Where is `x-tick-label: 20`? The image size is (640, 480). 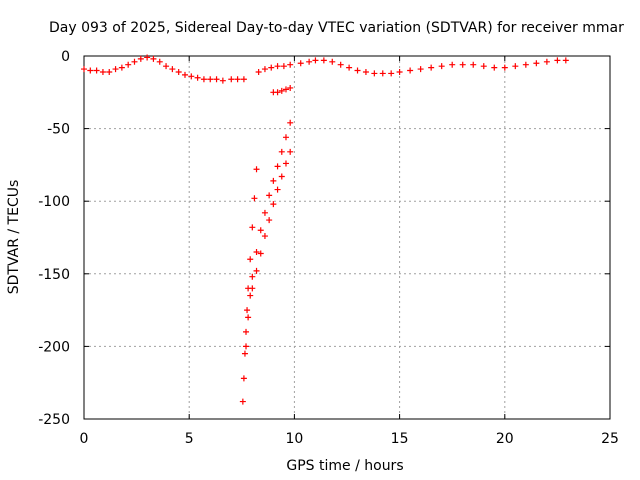
x-tick-label: 20 is located at coordinates (505, 439).